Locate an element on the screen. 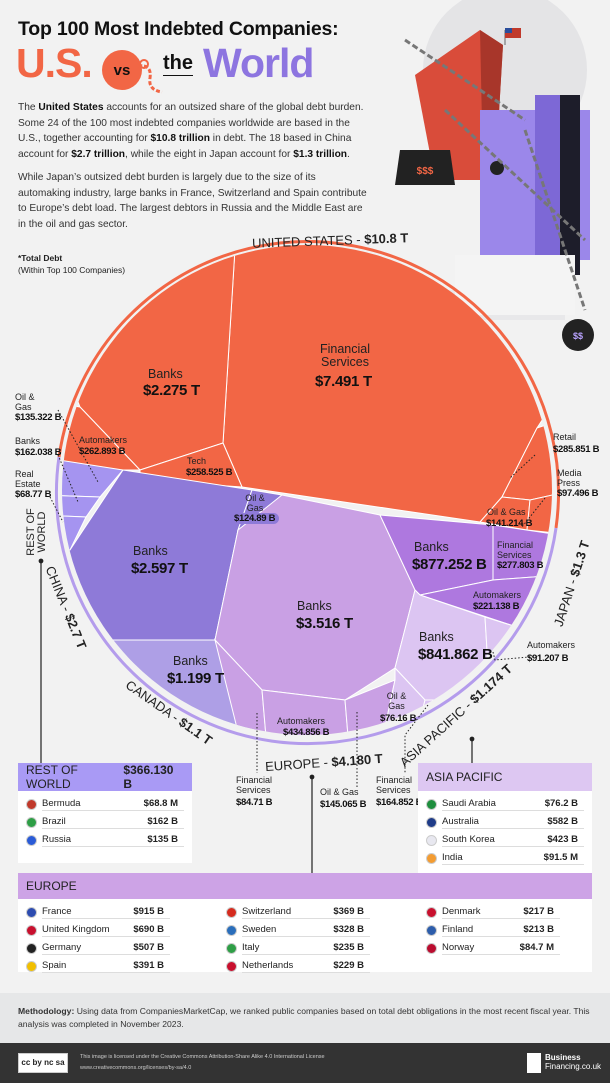 The height and width of the screenshot is (1083, 610). jp-banks-label: Banks is located at coordinates (431, 547).